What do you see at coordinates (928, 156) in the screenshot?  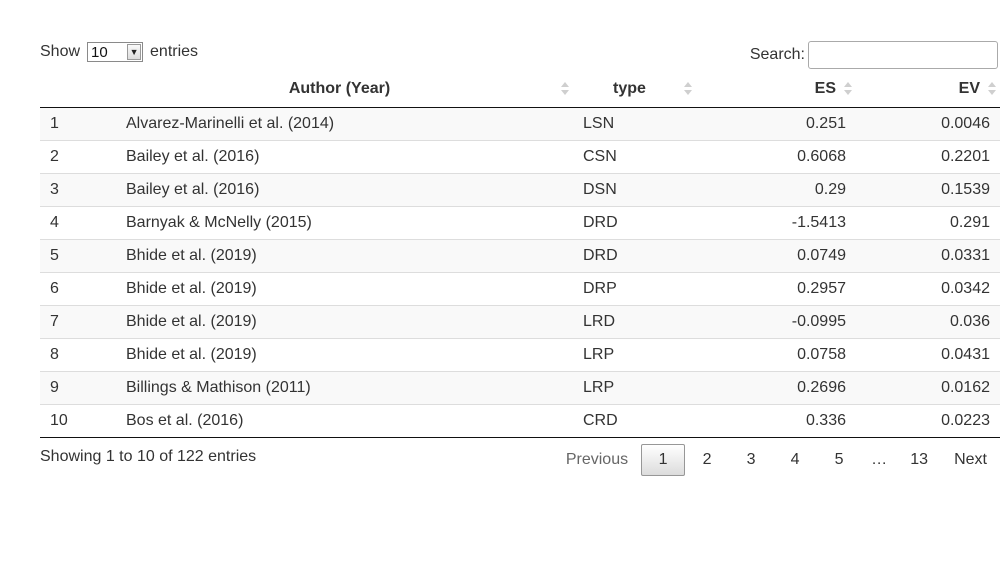 I see `cell-ev: 0.2201` at bounding box center [928, 156].